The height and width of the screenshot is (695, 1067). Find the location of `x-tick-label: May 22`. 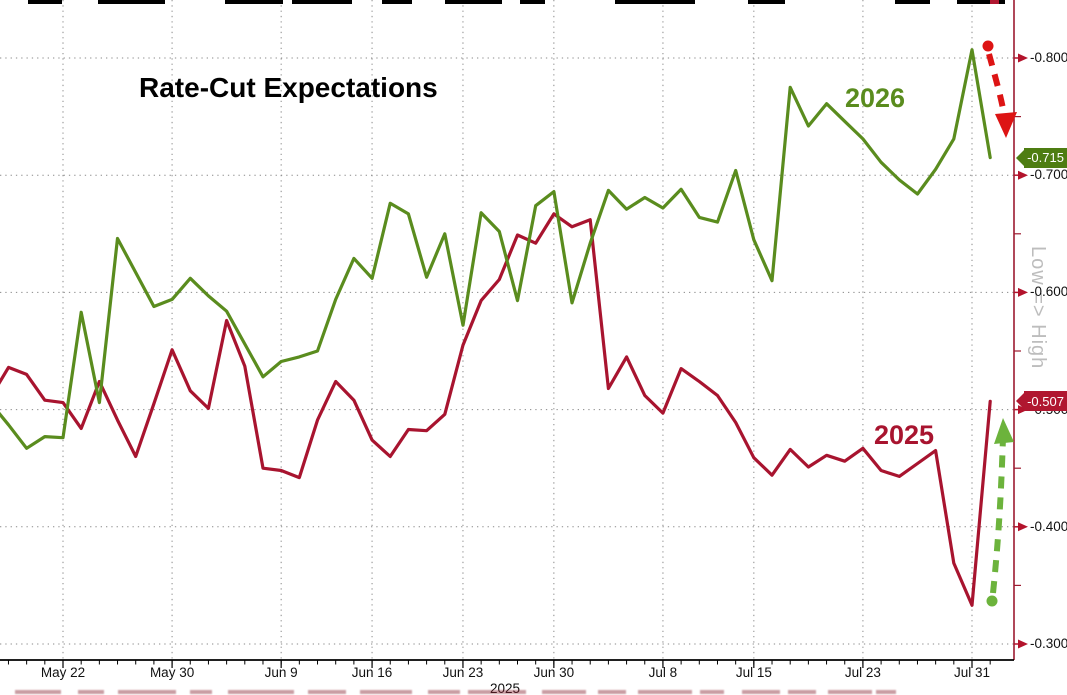

x-tick-label: May 22 is located at coordinates (63, 672).